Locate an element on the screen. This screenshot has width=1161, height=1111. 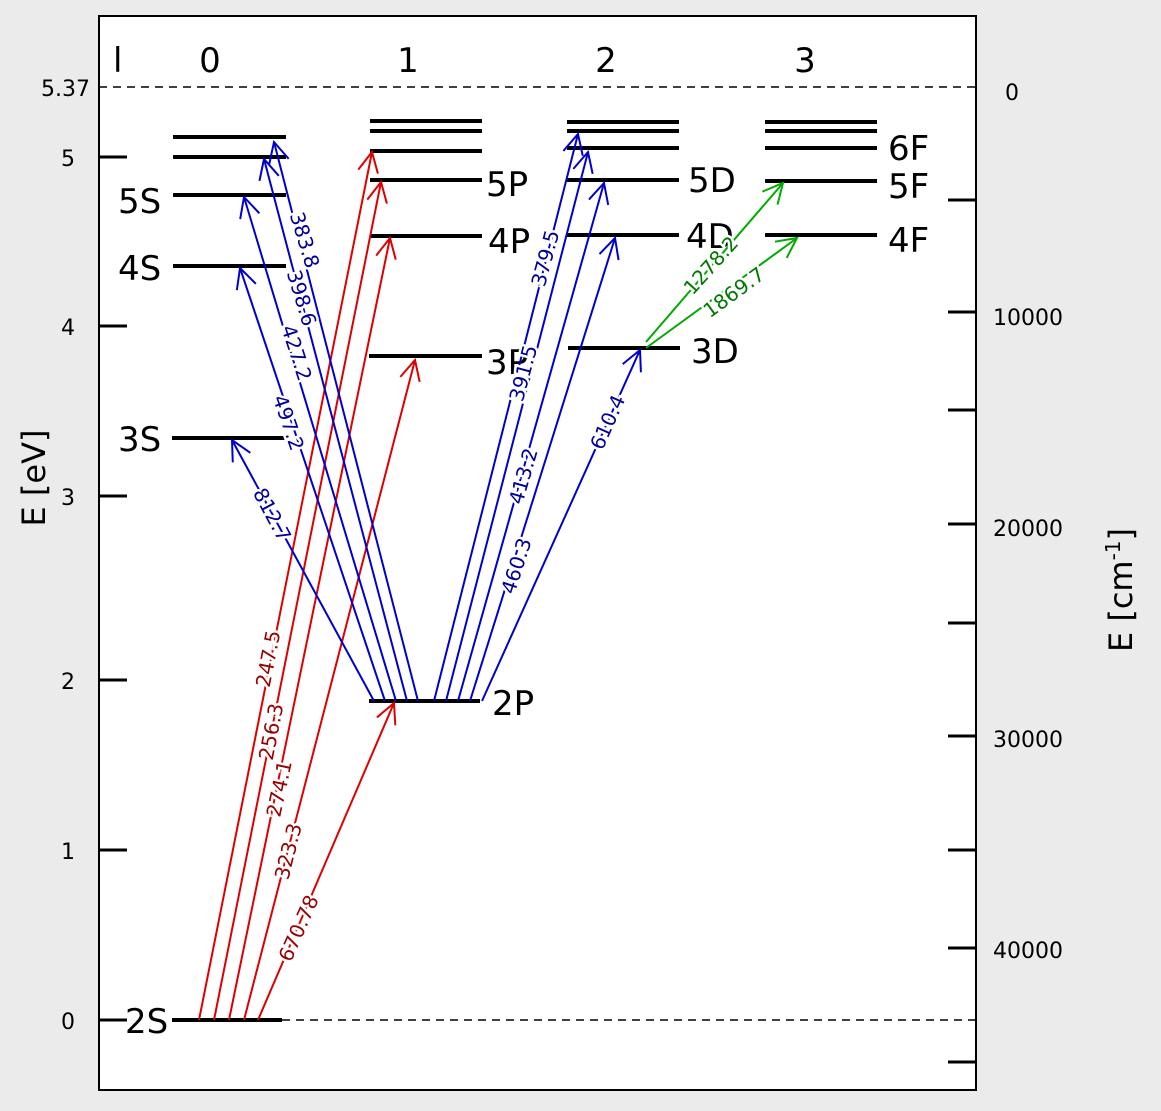
level-label-5s: 5S is located at coordinates (139, 202).